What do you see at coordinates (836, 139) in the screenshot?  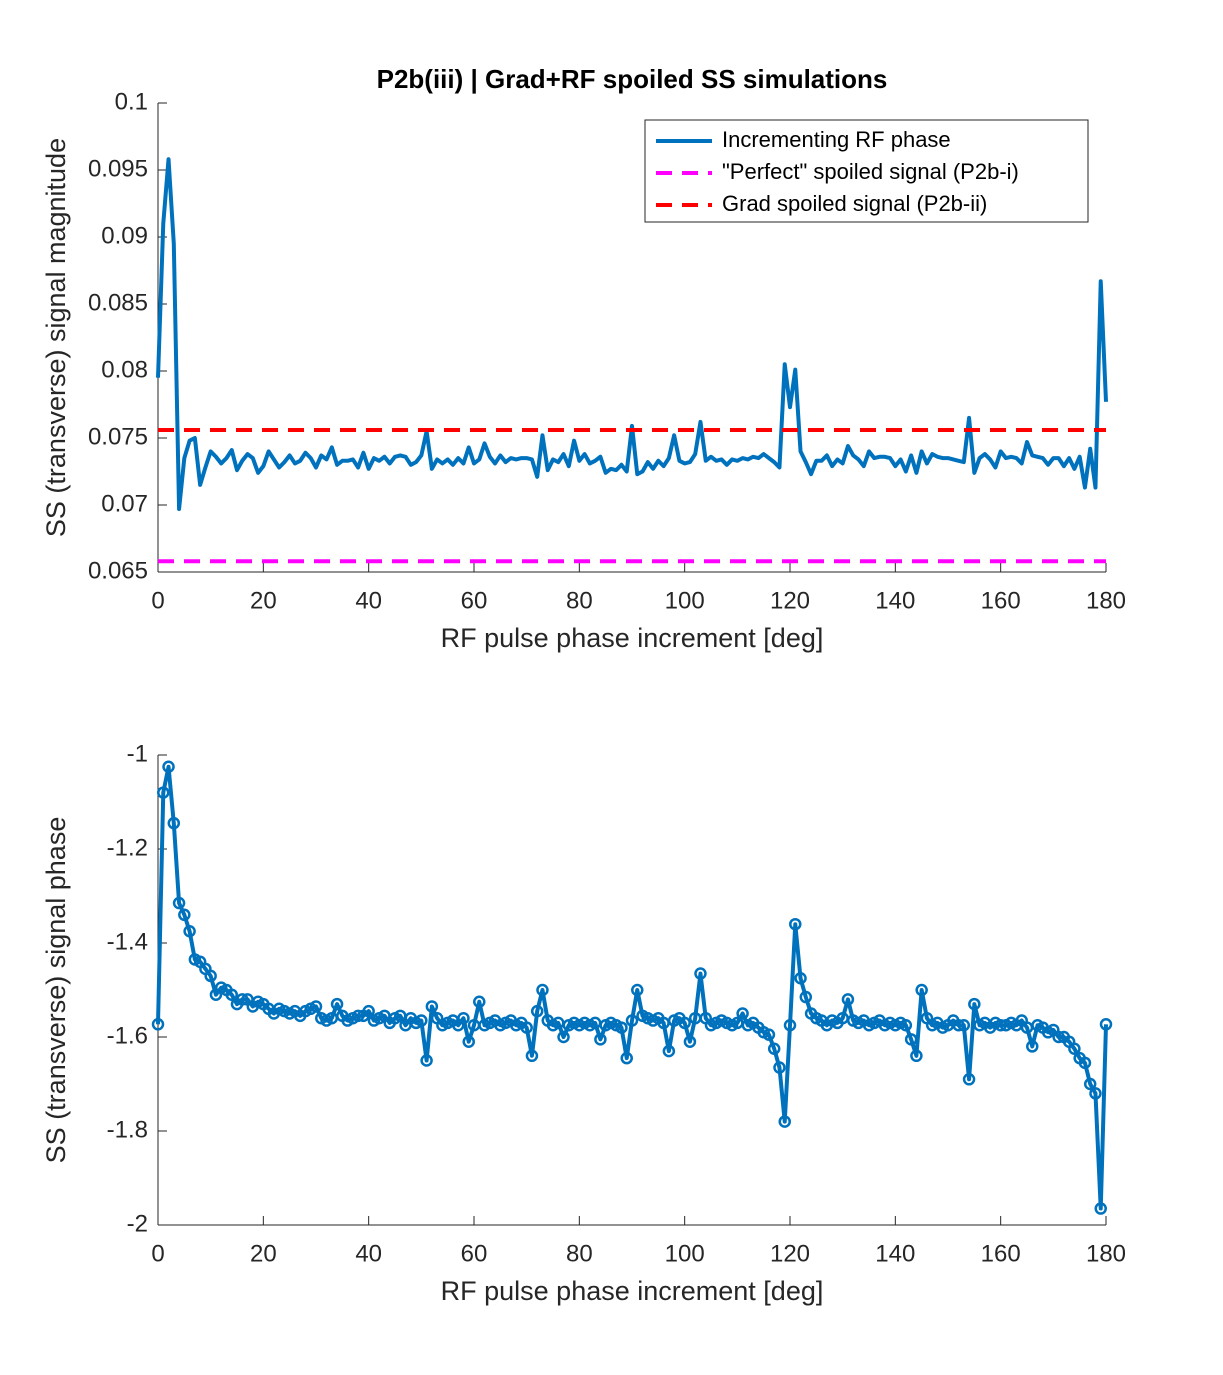 I see `legend-label: Incrementing RF phase` at bounding box center [836, 139].